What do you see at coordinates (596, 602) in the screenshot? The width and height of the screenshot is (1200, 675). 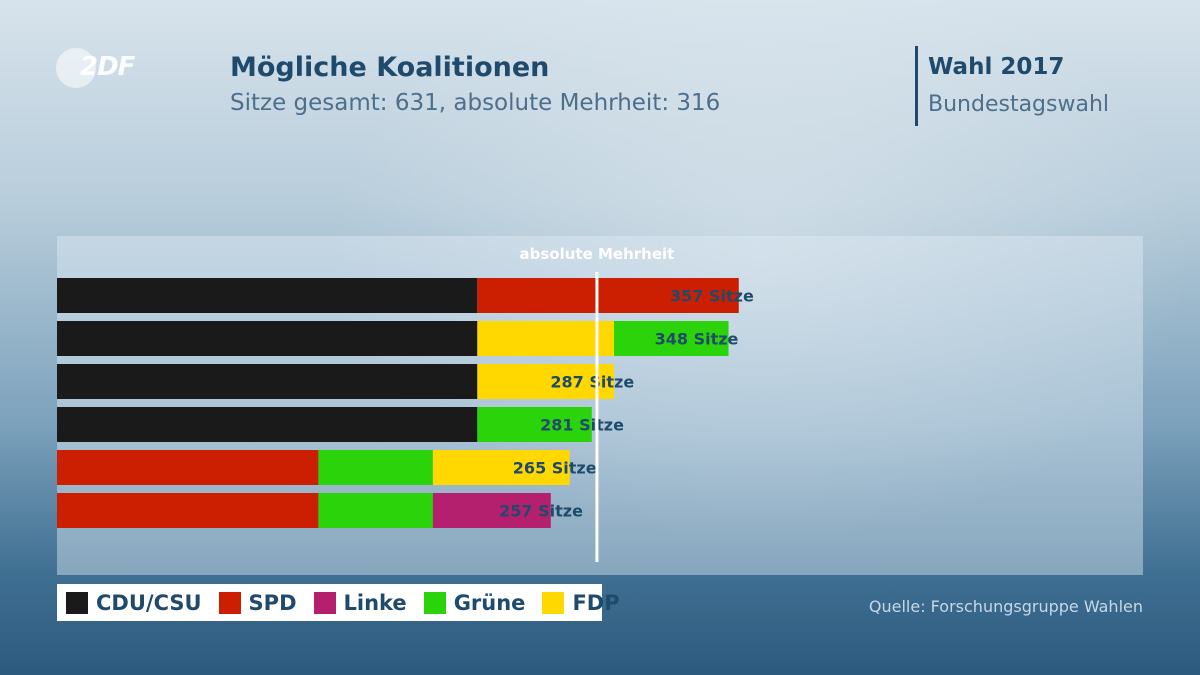 I see `legend-label: FDP` at bounding box center [596, 602].